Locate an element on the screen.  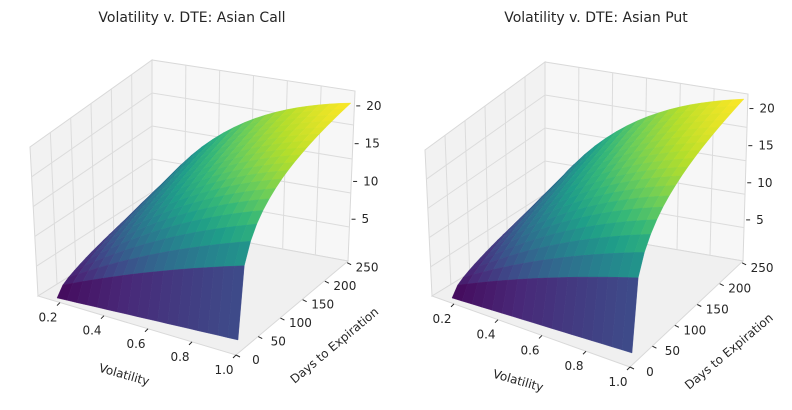
chart-title: Volatility v. DTE: Asian Call is located at coordinates (191, 18).